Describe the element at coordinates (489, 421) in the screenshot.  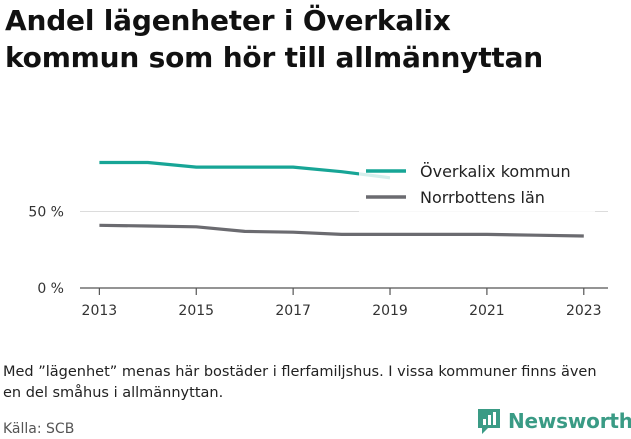
I see `bar-chart-icon` at that location.